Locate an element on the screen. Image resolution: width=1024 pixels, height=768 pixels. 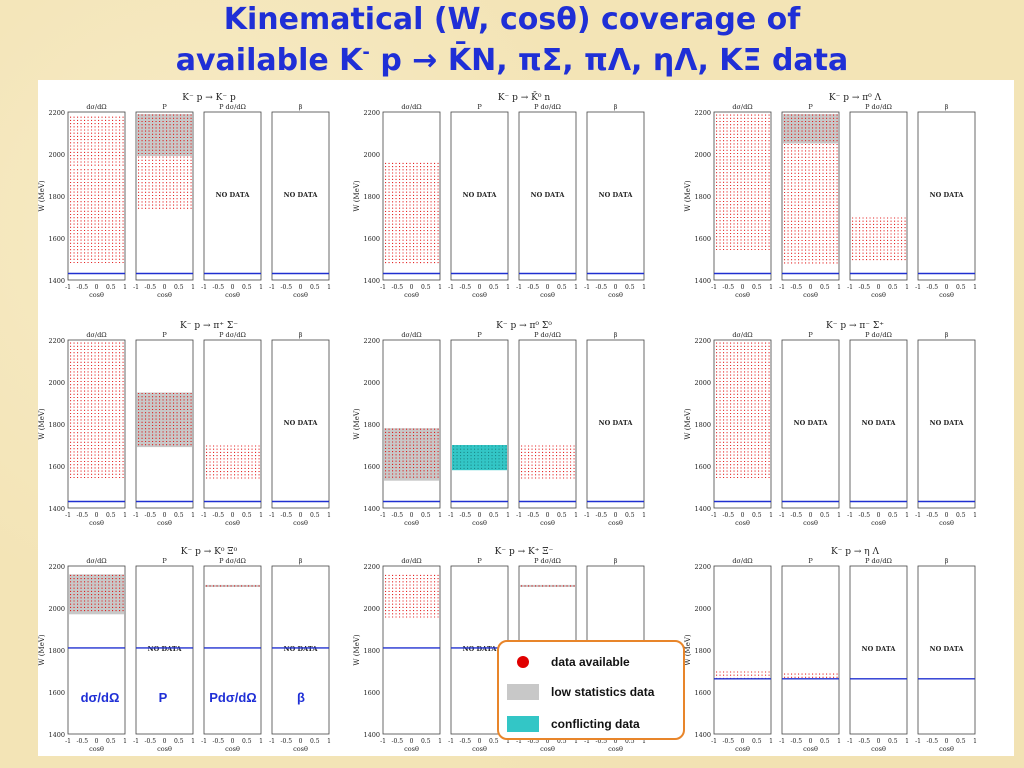
legend-item-conflicting: conflicting data is located at coordinates (573, 724).